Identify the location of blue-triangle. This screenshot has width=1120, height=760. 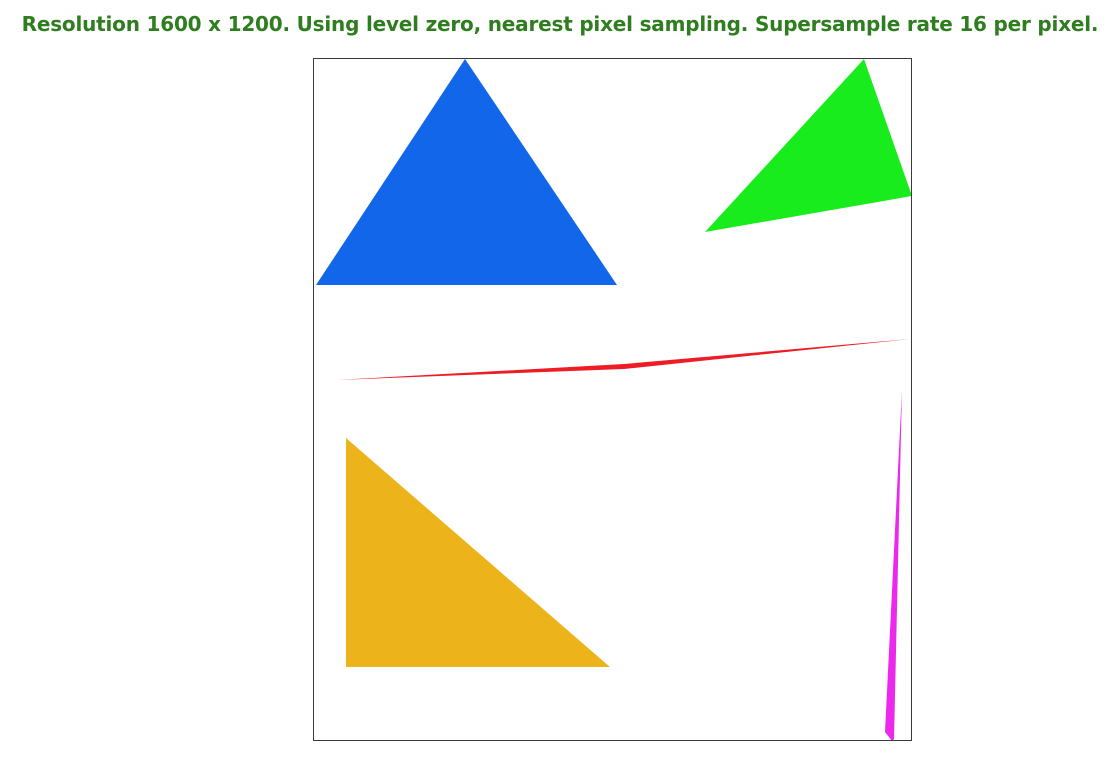
(466, 172).